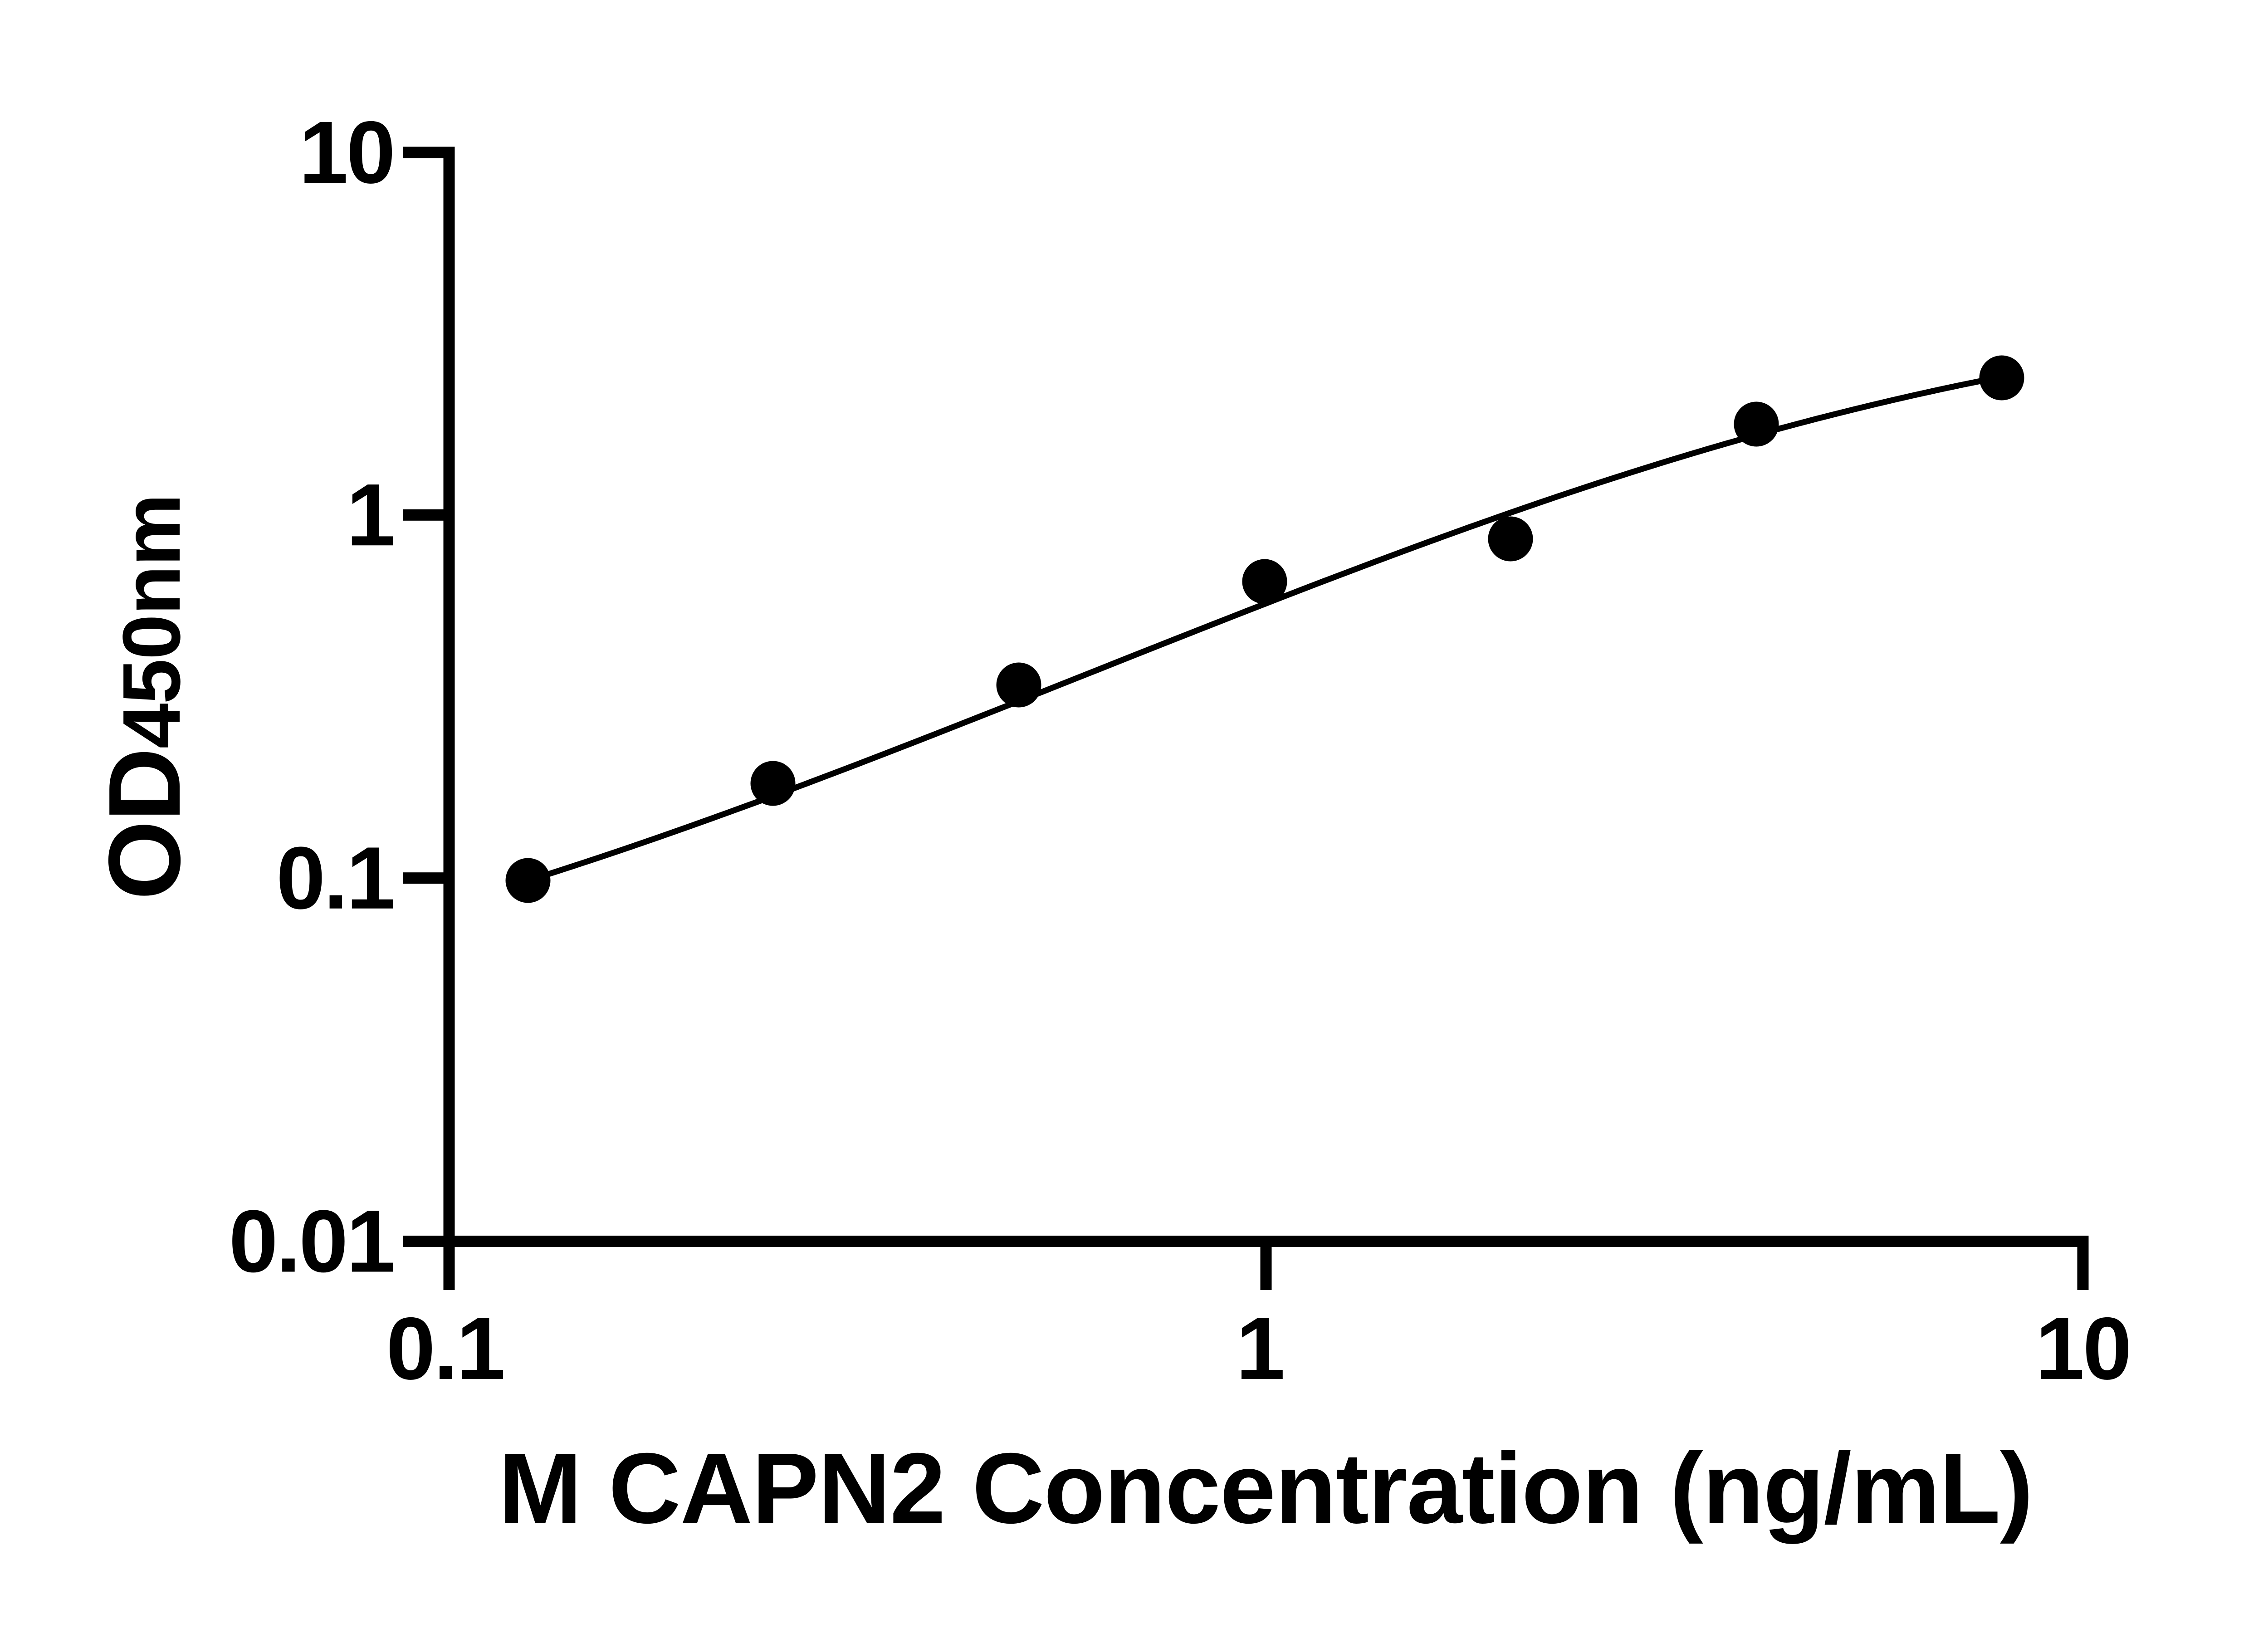 This screenshot has width=2268, height=1633. What do you see at coordinates (1266, 1488) in the screenshot?
I see `svg-text: M CAPN2 Concentration (ng/mL)` at bounding box center [1266, 1488].